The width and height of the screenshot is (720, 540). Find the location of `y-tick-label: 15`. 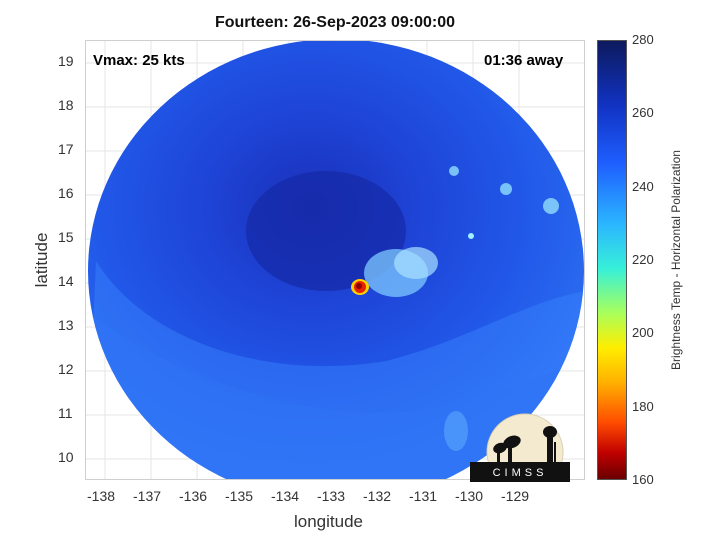

y-tick-label: 15 is located at coordinates (66, 237).